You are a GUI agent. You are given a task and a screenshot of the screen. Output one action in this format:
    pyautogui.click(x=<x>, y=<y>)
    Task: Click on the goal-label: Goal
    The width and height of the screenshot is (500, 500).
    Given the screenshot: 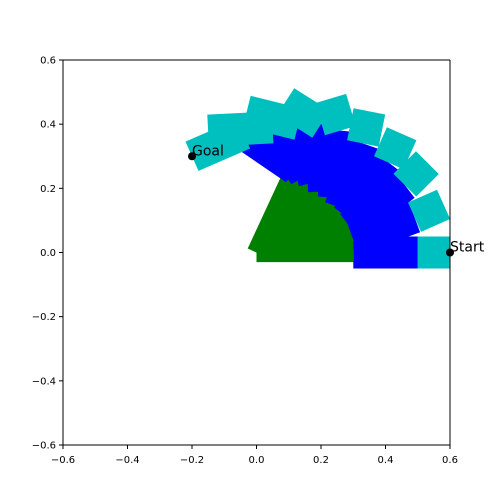 What is the action you would take?
    pyautogui.click(x=208, y=151)
    